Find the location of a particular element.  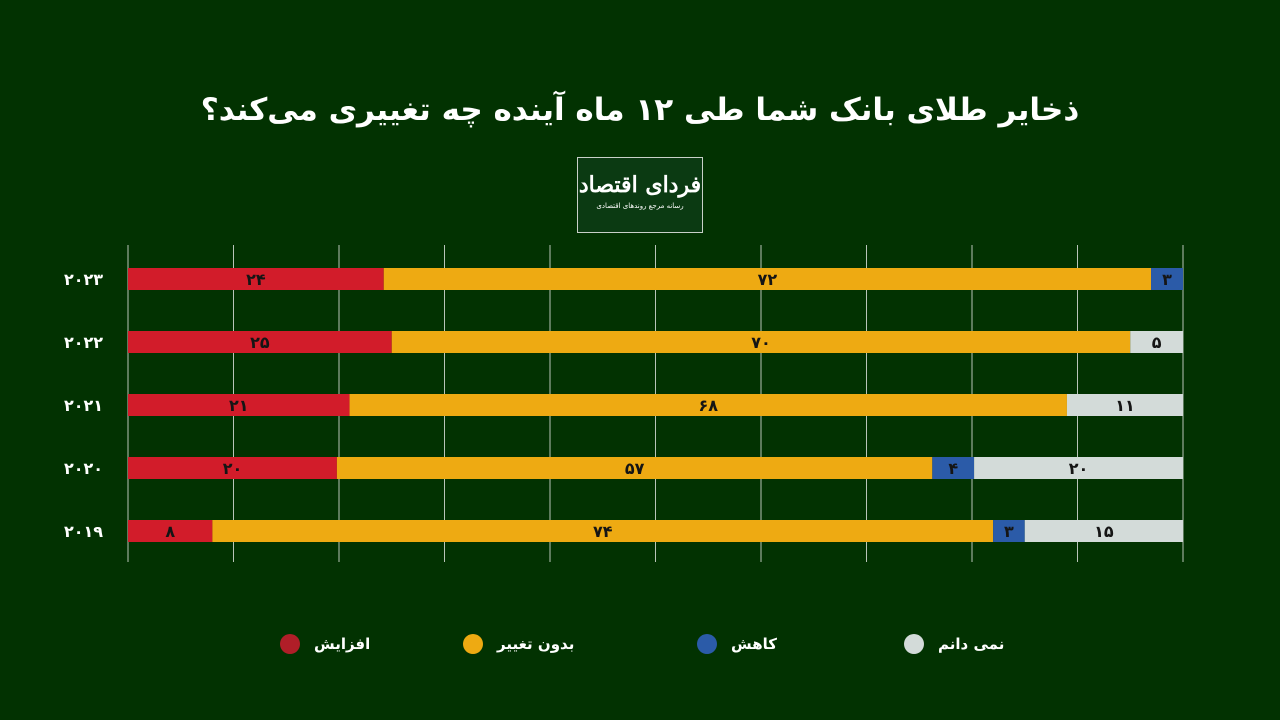

legend-label: افزایش is located at coordinates (342, 644).